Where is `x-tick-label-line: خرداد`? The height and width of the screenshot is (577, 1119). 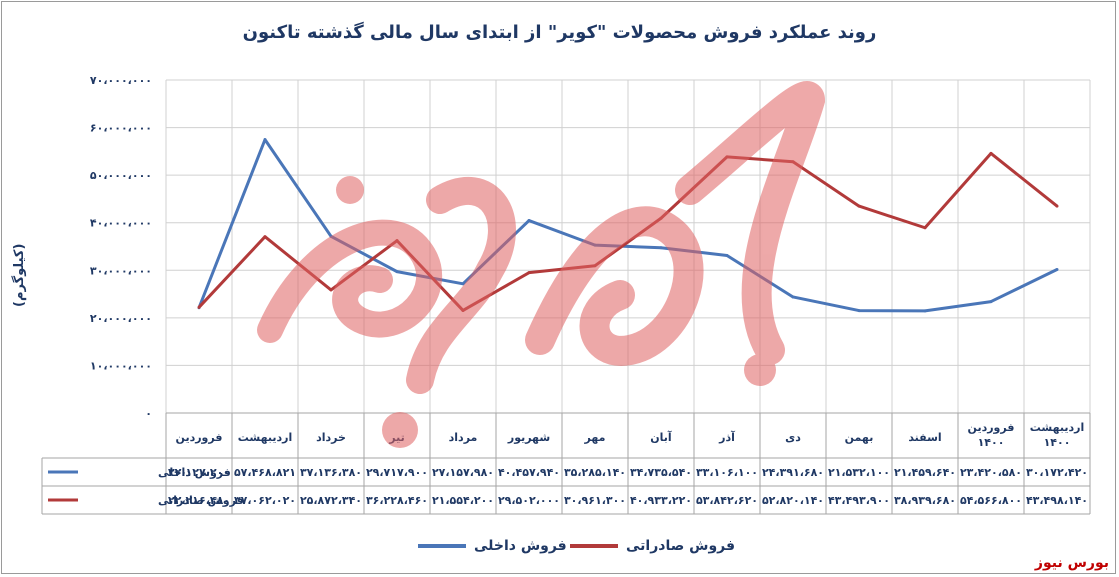
x-tick-label-line: خرداد is located at coordinates (331, 437).